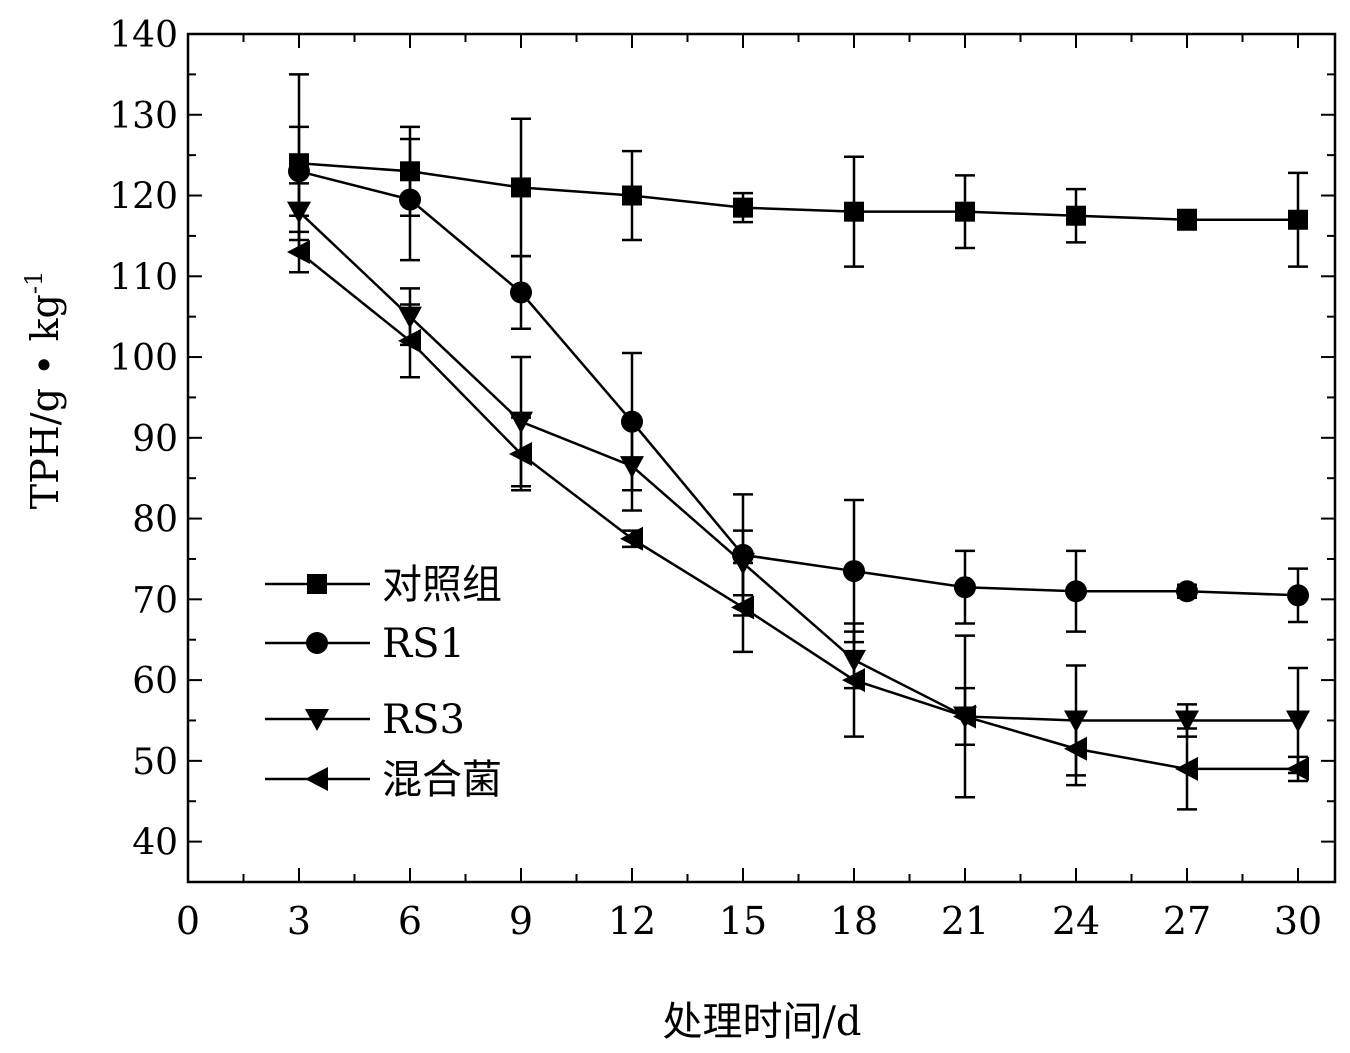 This screenshot has width=1350, height=1053. What do you see at coordinates (45, 401) in the screenshot?
I see `y-axis-label-main: TPH/g • kg` at bounding box center [45, 401].